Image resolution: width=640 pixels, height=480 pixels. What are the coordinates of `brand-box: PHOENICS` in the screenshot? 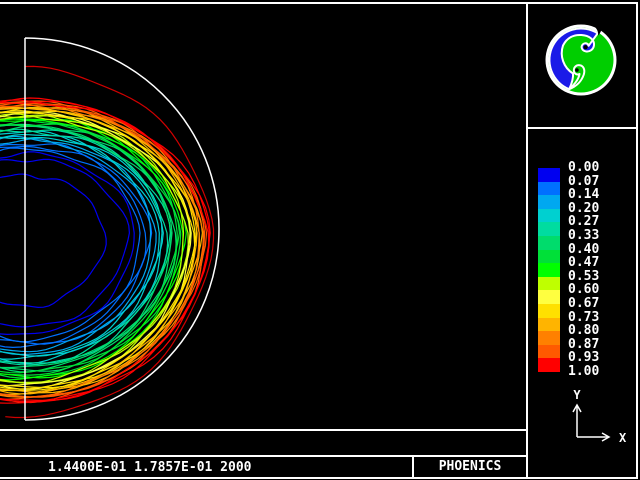 It's located at (470, 466).